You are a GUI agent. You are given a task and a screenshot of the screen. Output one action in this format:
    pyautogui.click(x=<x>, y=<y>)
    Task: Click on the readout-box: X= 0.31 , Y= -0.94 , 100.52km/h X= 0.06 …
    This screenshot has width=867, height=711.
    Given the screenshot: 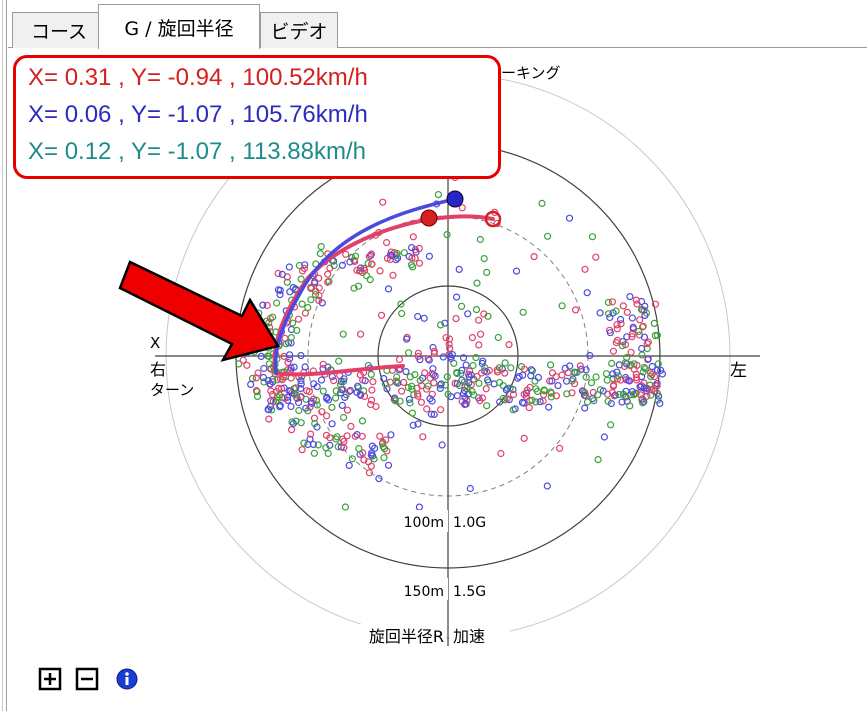 What is the action you would take?
    pyautogui.click(x=257, y=117)
    